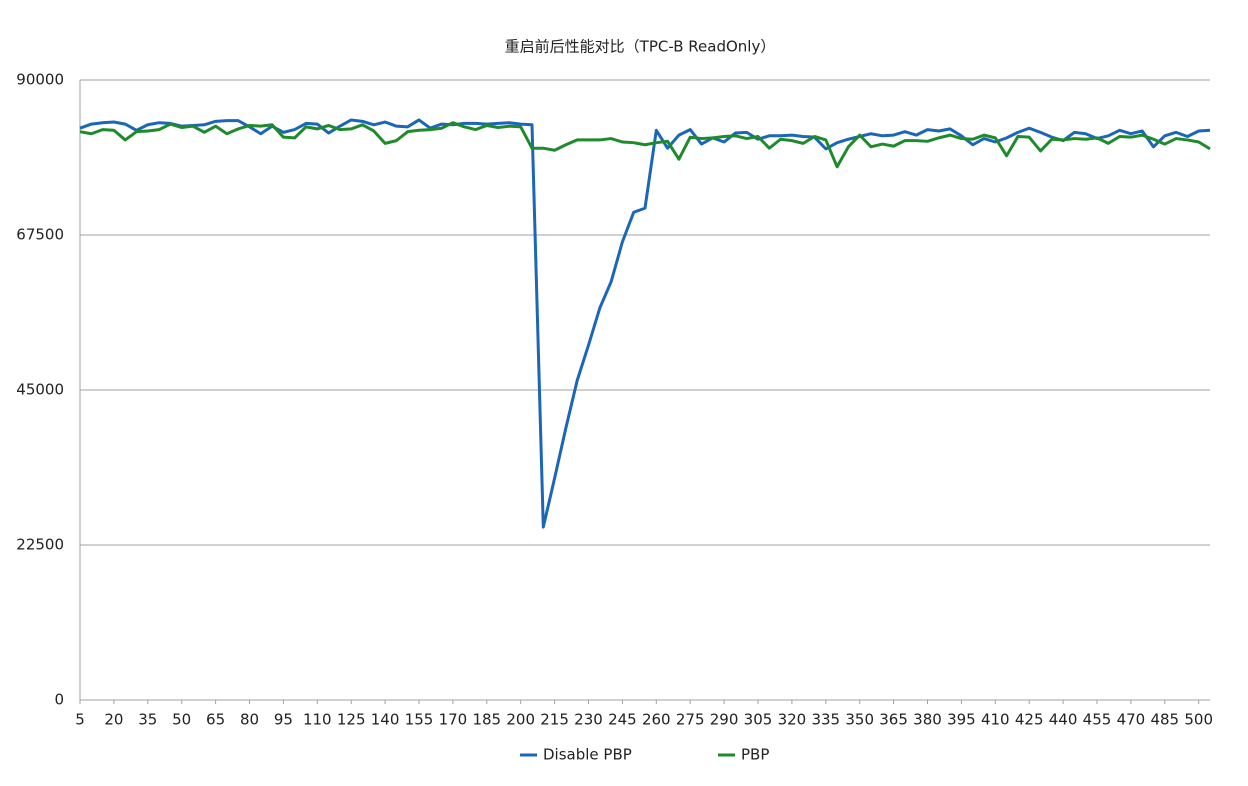  What do you see at coordinates (1029, 720) in the screenshot?
I see `x-tick-label: 425` at bounding box center [1029, 720].